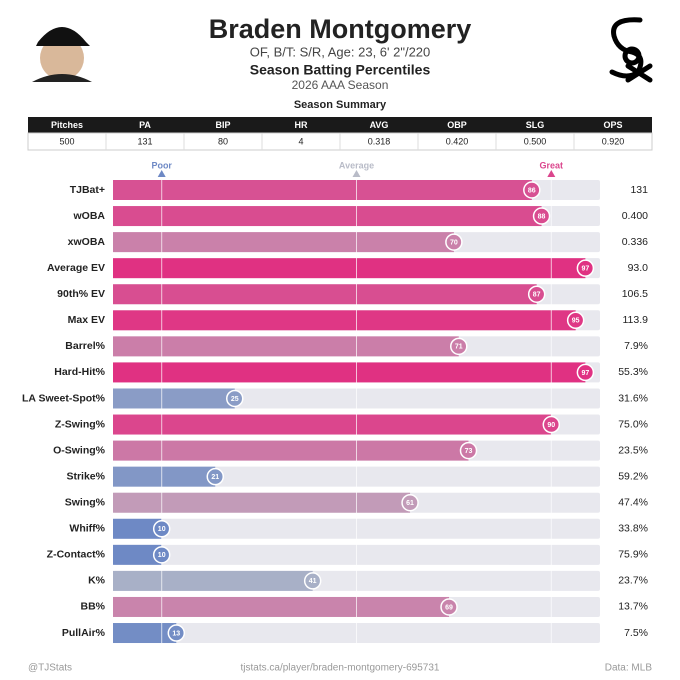 The width and height of the screenshot is (680, 680). What do you see at coordinates (631, 50) in the screenshot?
I see `team-logo` at bounding box center [631, 50].